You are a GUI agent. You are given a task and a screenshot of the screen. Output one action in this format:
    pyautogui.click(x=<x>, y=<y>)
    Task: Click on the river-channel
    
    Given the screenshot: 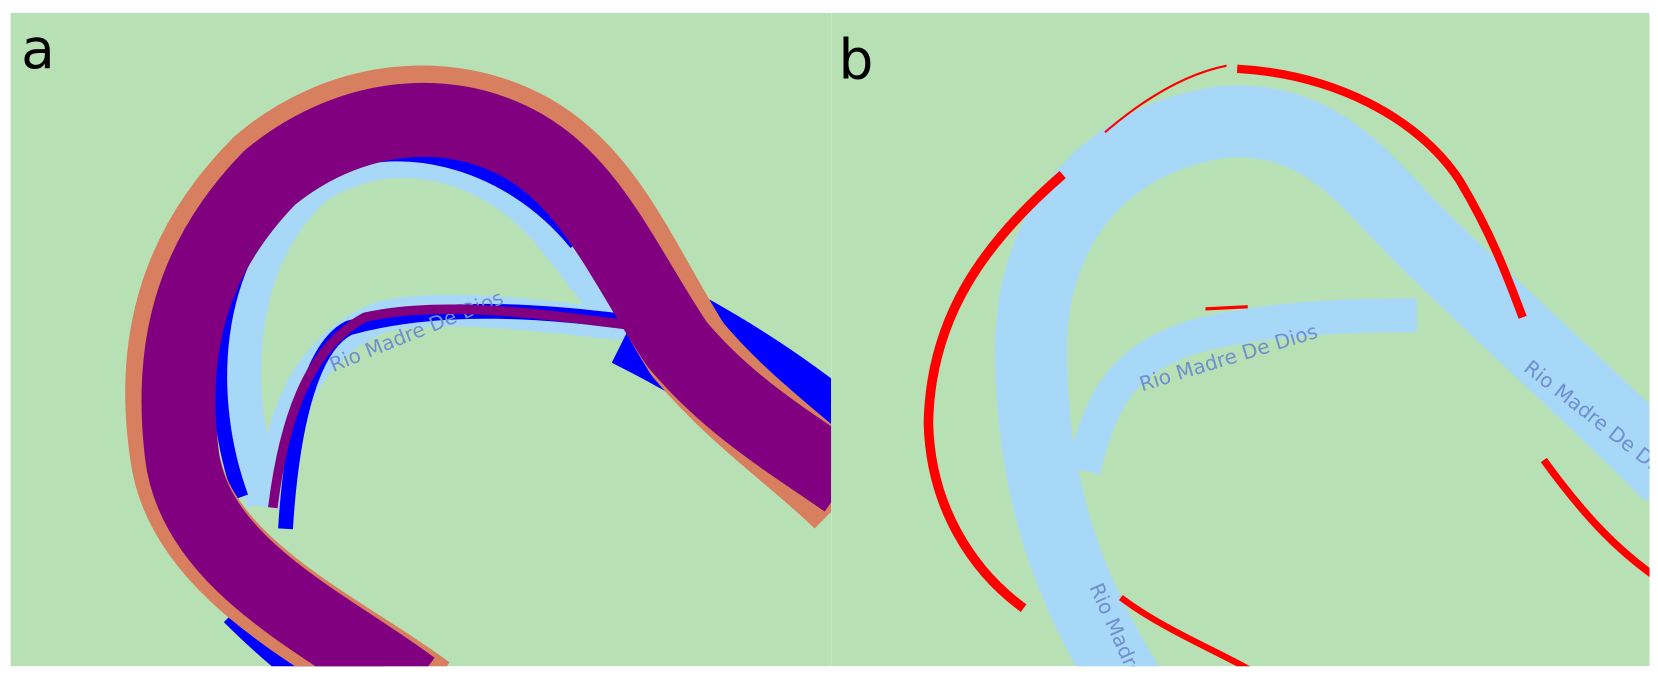 What is the action you would take?
    pyautogui.click(x=452, y=406)
    